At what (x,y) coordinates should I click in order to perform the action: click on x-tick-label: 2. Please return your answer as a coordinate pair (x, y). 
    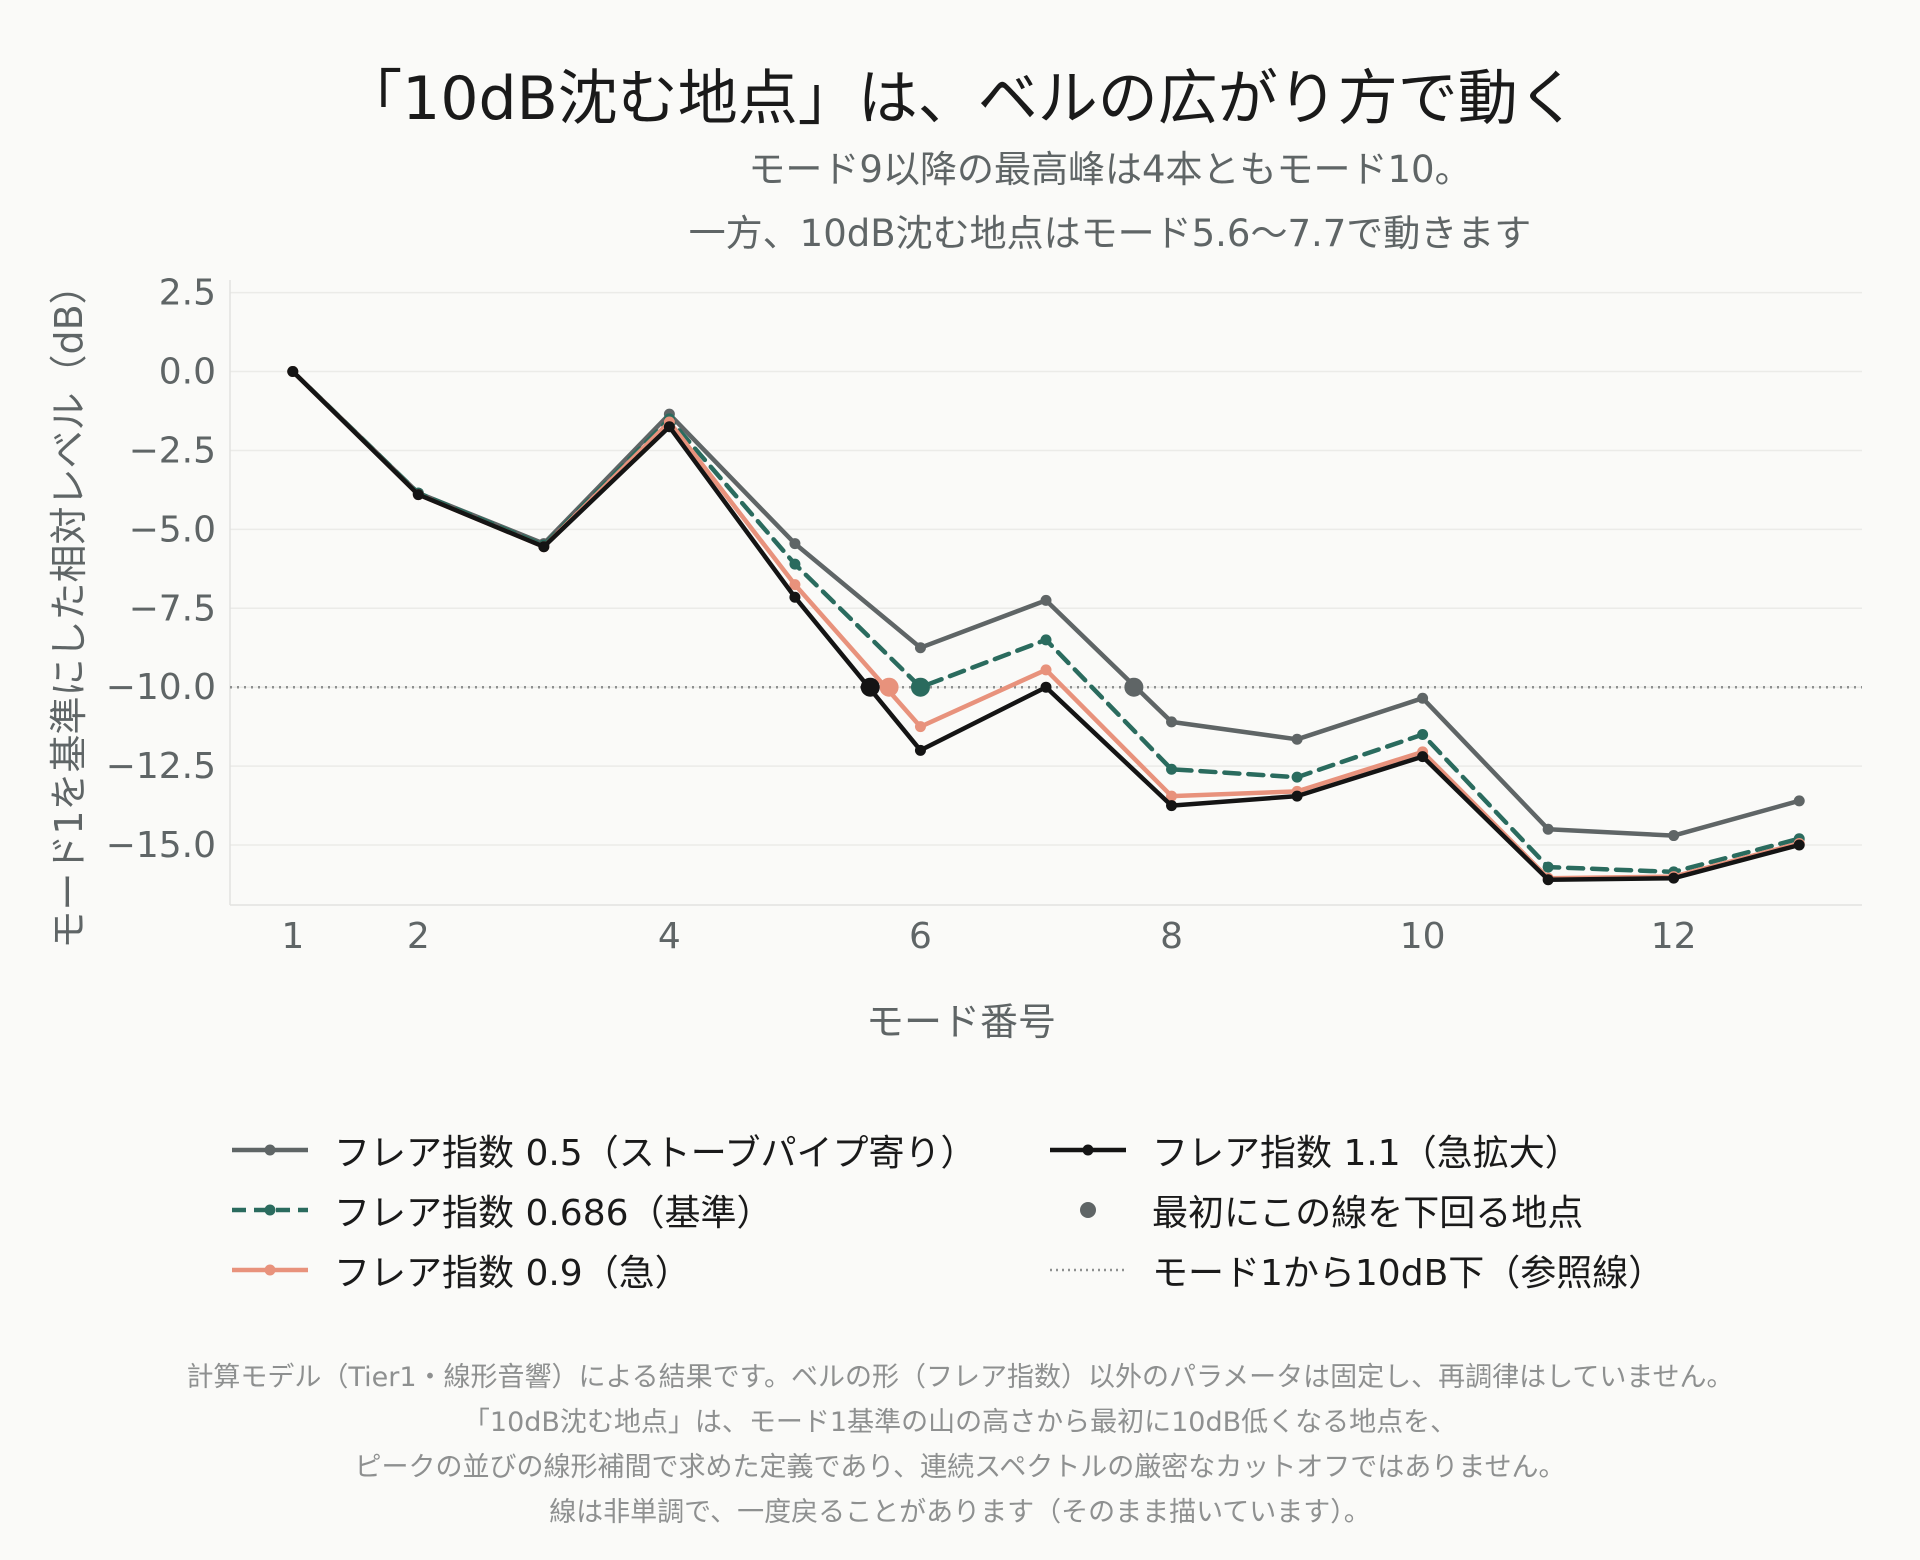
    Looking at the image, I should click on (418, 936).